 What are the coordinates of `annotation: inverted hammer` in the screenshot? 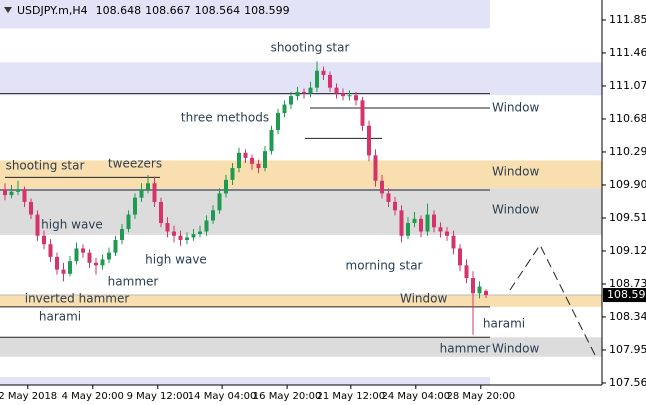 It's located at (77, 299).